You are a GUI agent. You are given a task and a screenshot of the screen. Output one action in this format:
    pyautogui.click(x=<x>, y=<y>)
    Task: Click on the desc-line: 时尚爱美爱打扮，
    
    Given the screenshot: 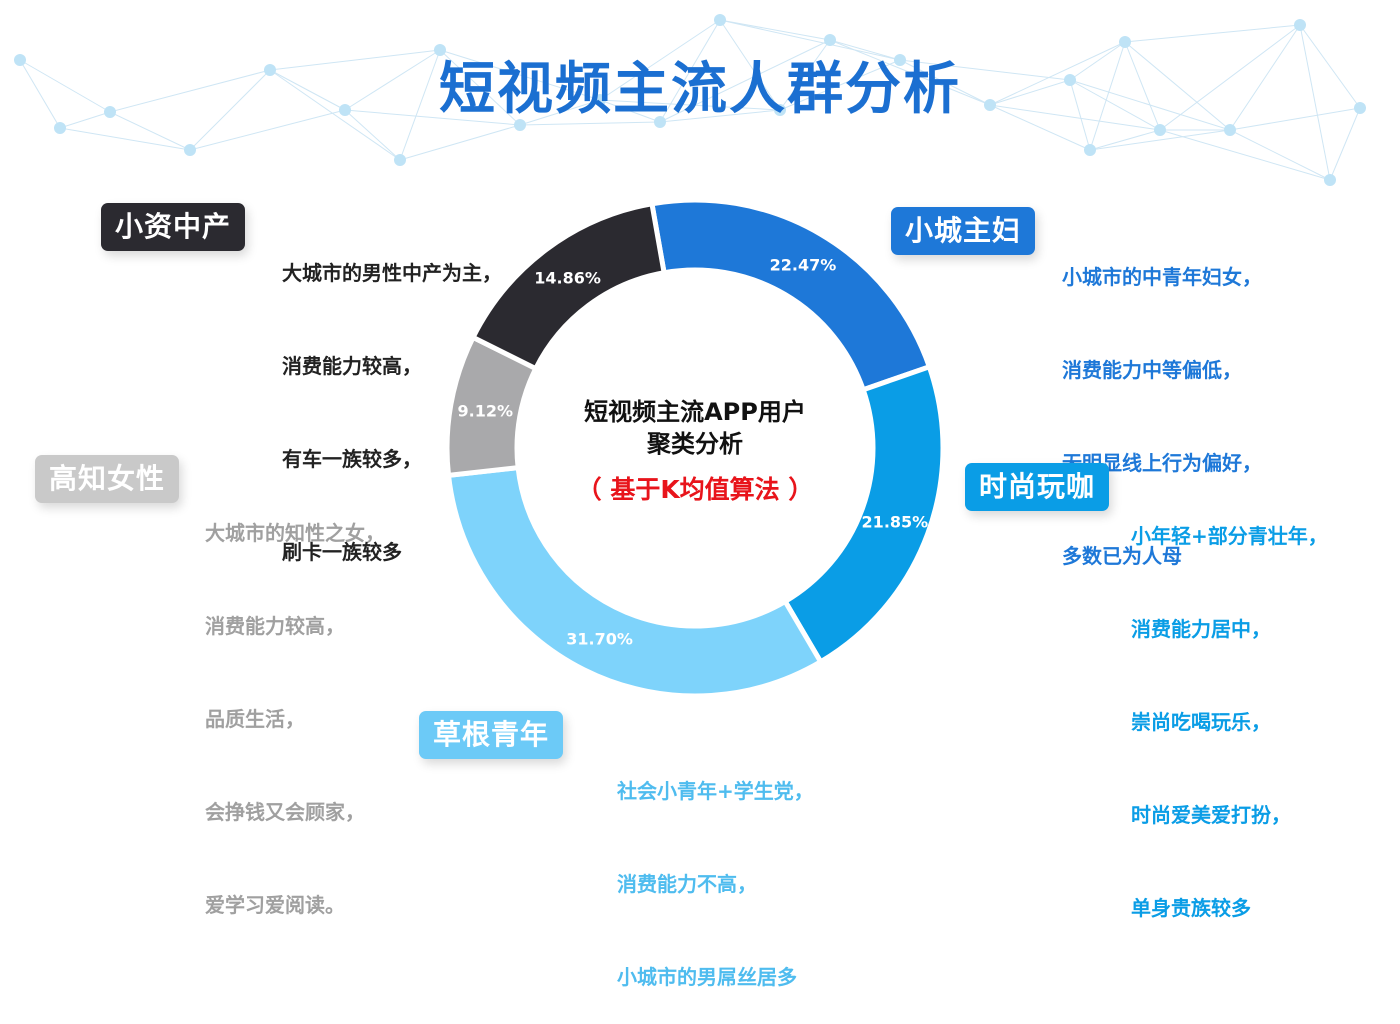 What is the action you would take?
    pyautogui.click(x=1211, y=815)
    